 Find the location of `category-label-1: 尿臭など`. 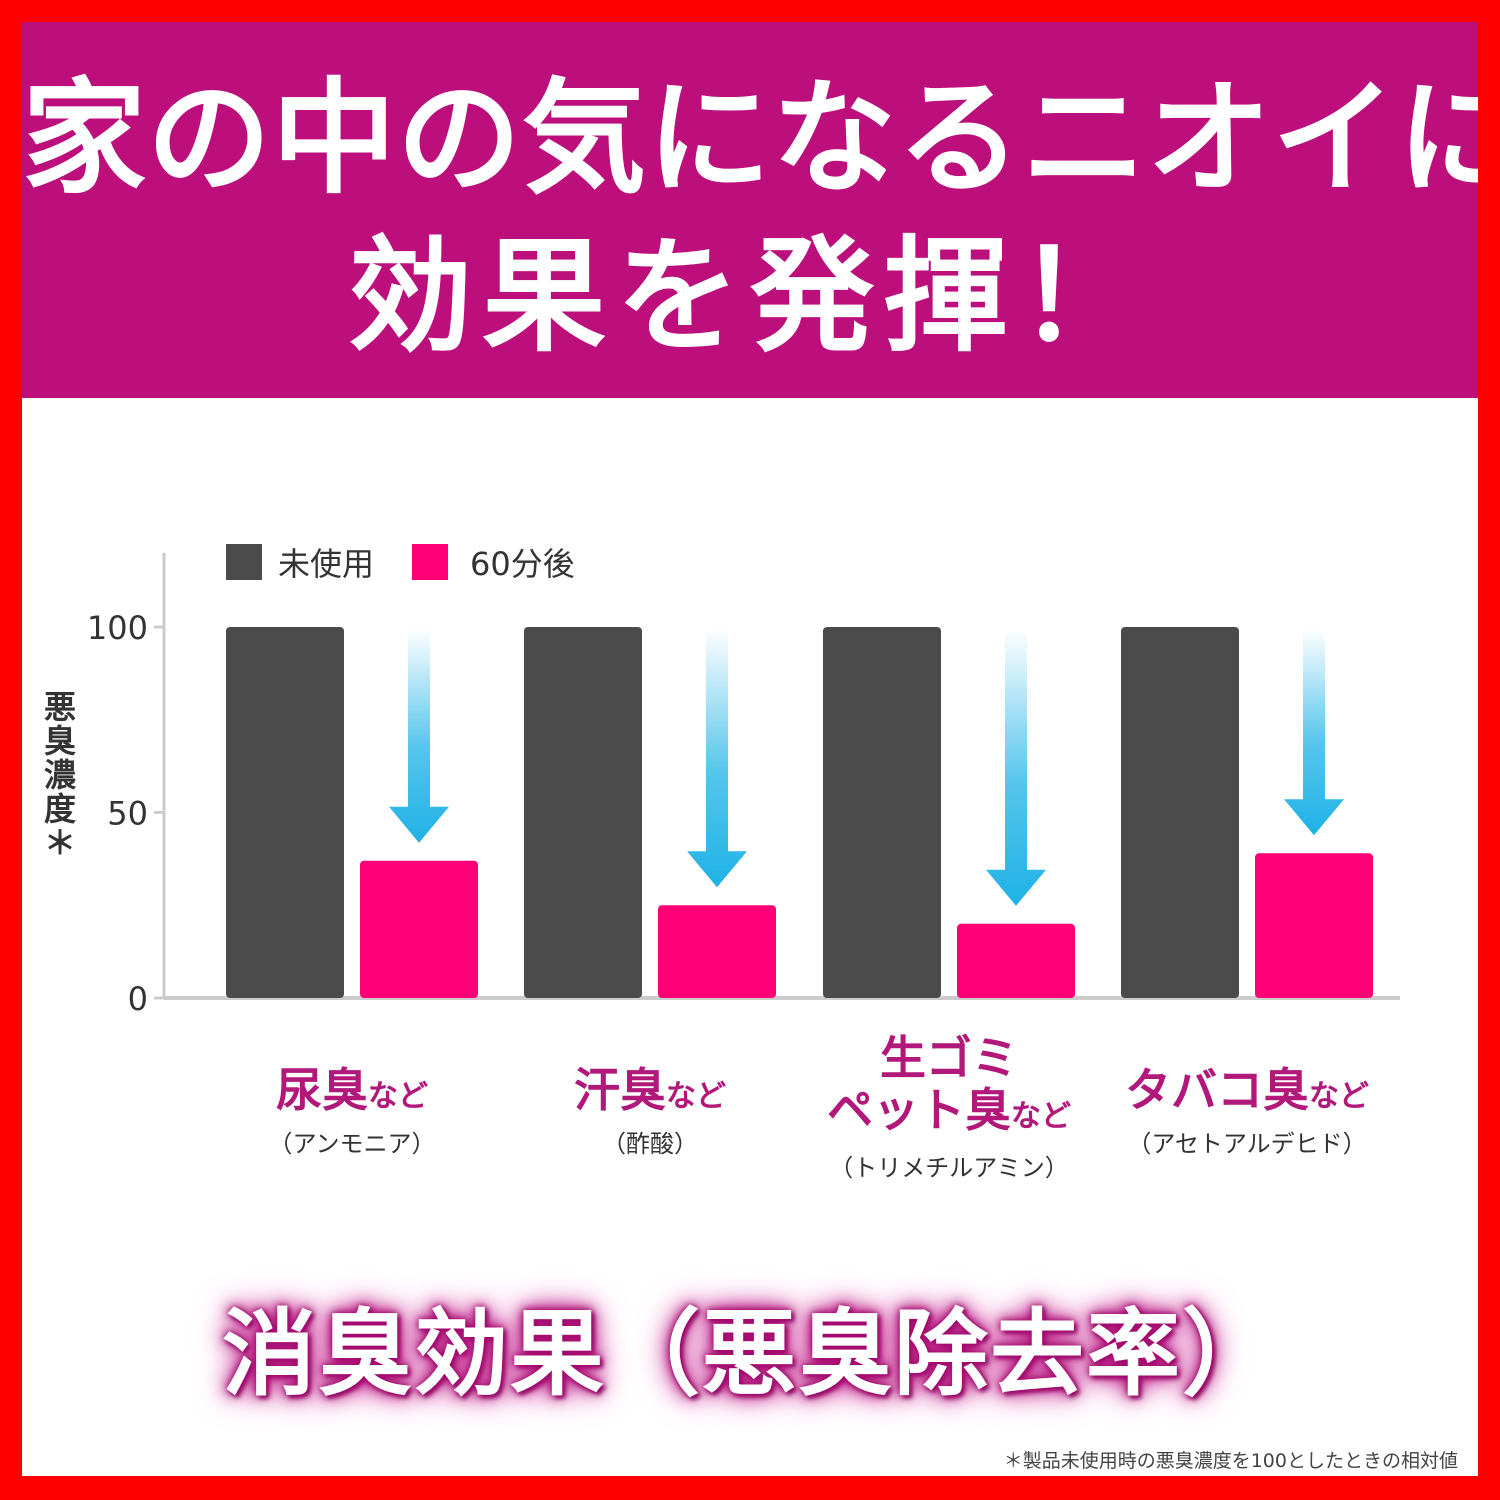

category-label-1: 尿臭など is located at coordinates (352, 1090).